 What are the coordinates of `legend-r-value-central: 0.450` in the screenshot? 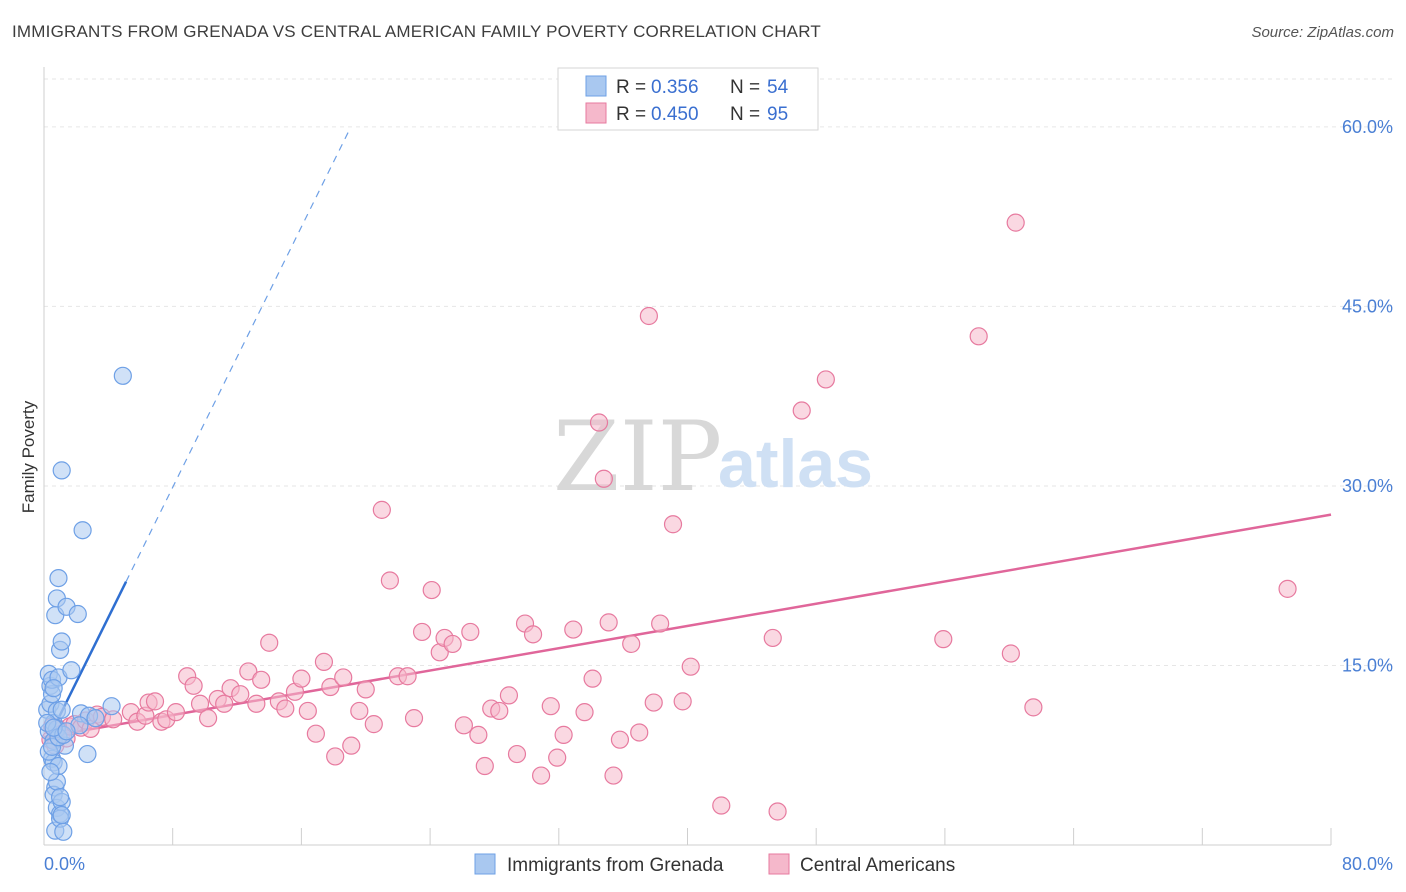 It's located at (675, 114).